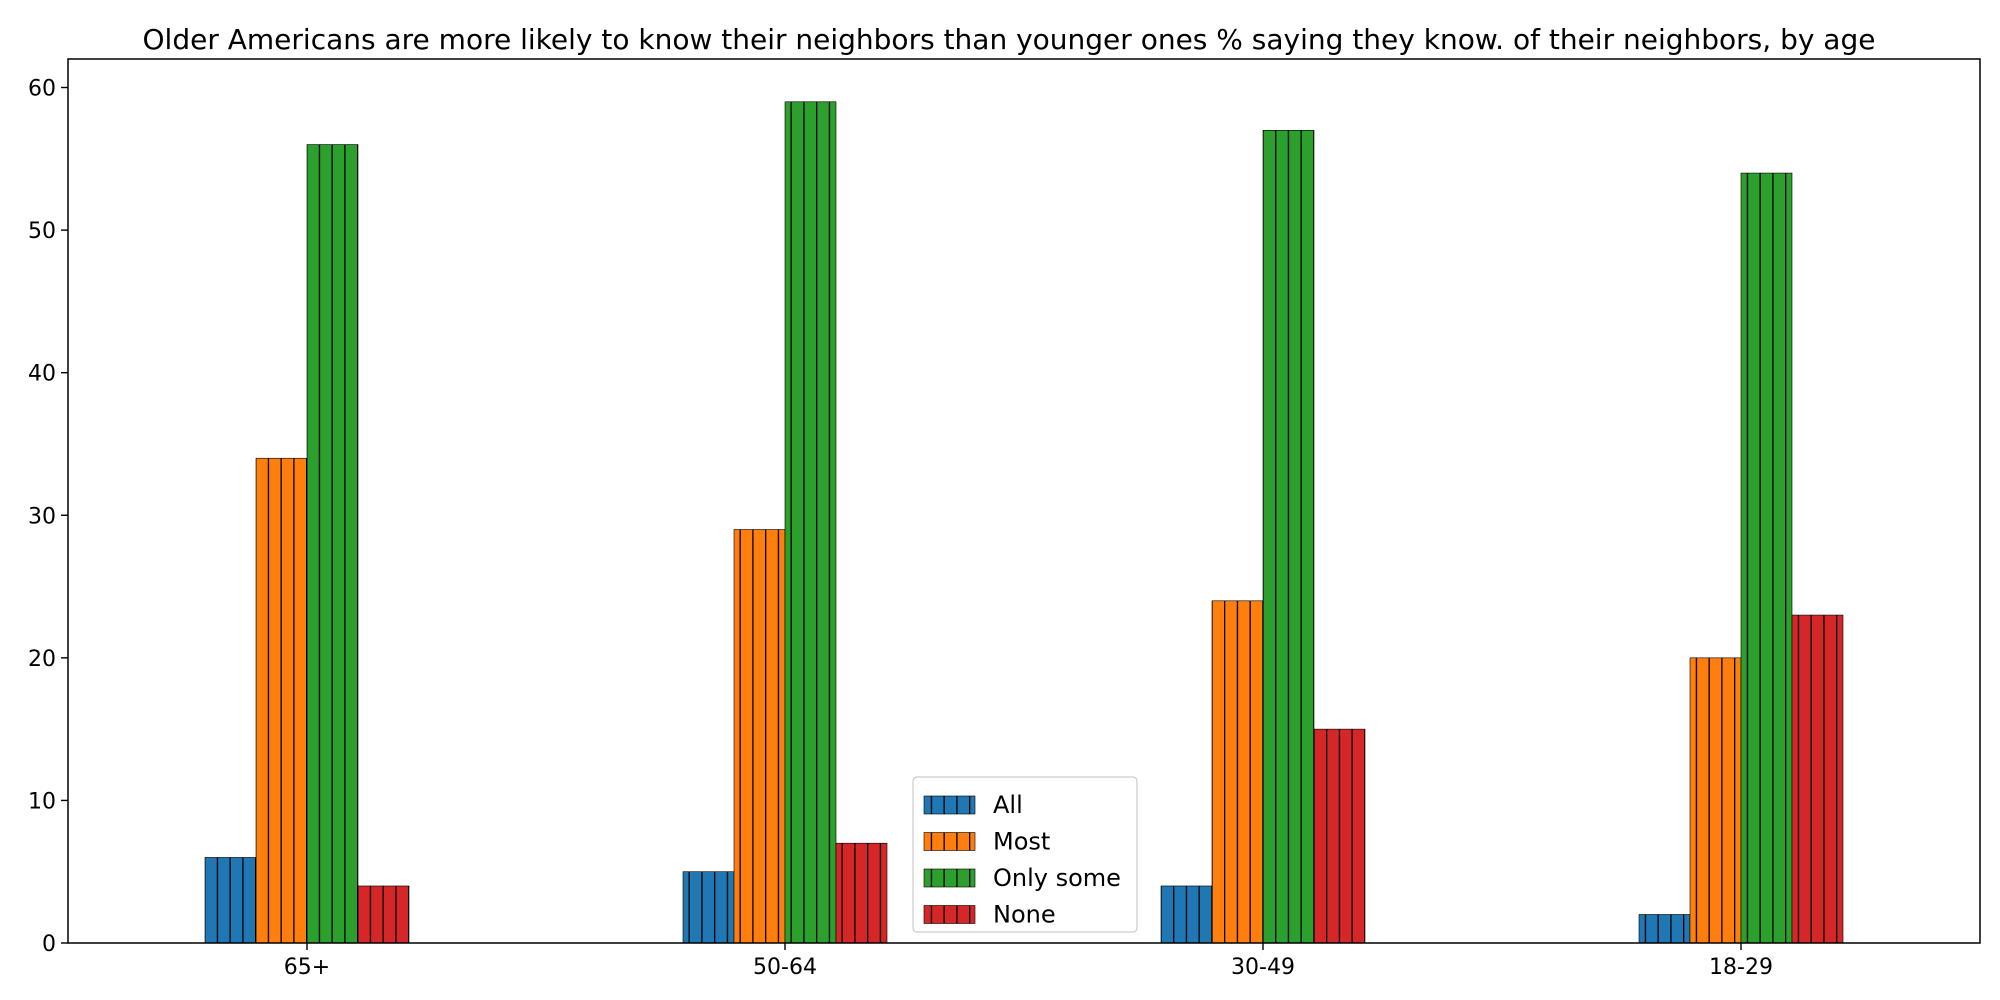 This screenshot has height=1000, width=2000. What do you see at coordinates (1028, 961) in the screenshot?
I see `x-axis: 65+ 50-64 30-49 18-29` at bounding box center [1028, 961].